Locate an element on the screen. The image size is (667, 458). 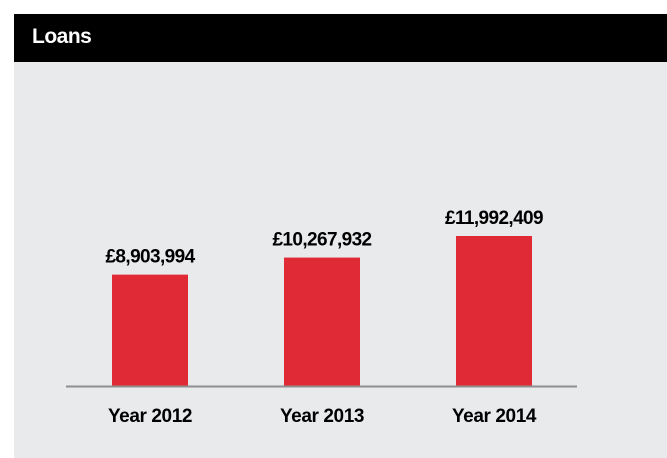
bar-year-2012 is located at coordinates (150, 330).